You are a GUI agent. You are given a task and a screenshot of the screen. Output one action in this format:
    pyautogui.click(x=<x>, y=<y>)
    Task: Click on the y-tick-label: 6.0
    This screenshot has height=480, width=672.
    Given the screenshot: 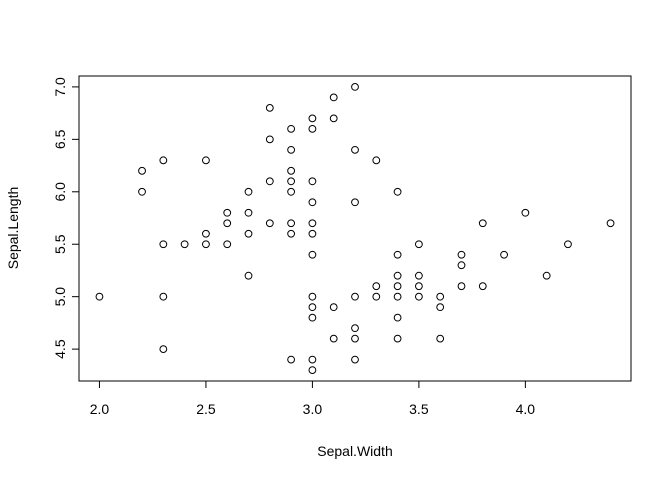 What is the action you would take?
    pyautogui.click(x=60, y=192)
    